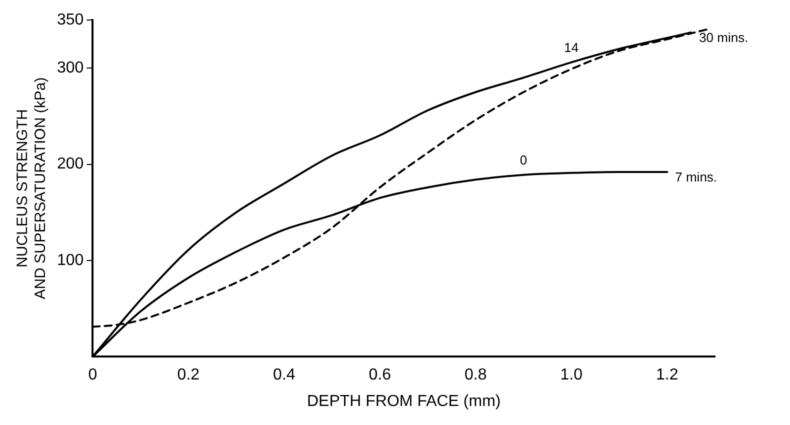 The image size is (790, 425). What do you see at coordinates (667, 375) in the screenshot?
I see `x-tick-label: 1.2` at bounding box center [667, 375].